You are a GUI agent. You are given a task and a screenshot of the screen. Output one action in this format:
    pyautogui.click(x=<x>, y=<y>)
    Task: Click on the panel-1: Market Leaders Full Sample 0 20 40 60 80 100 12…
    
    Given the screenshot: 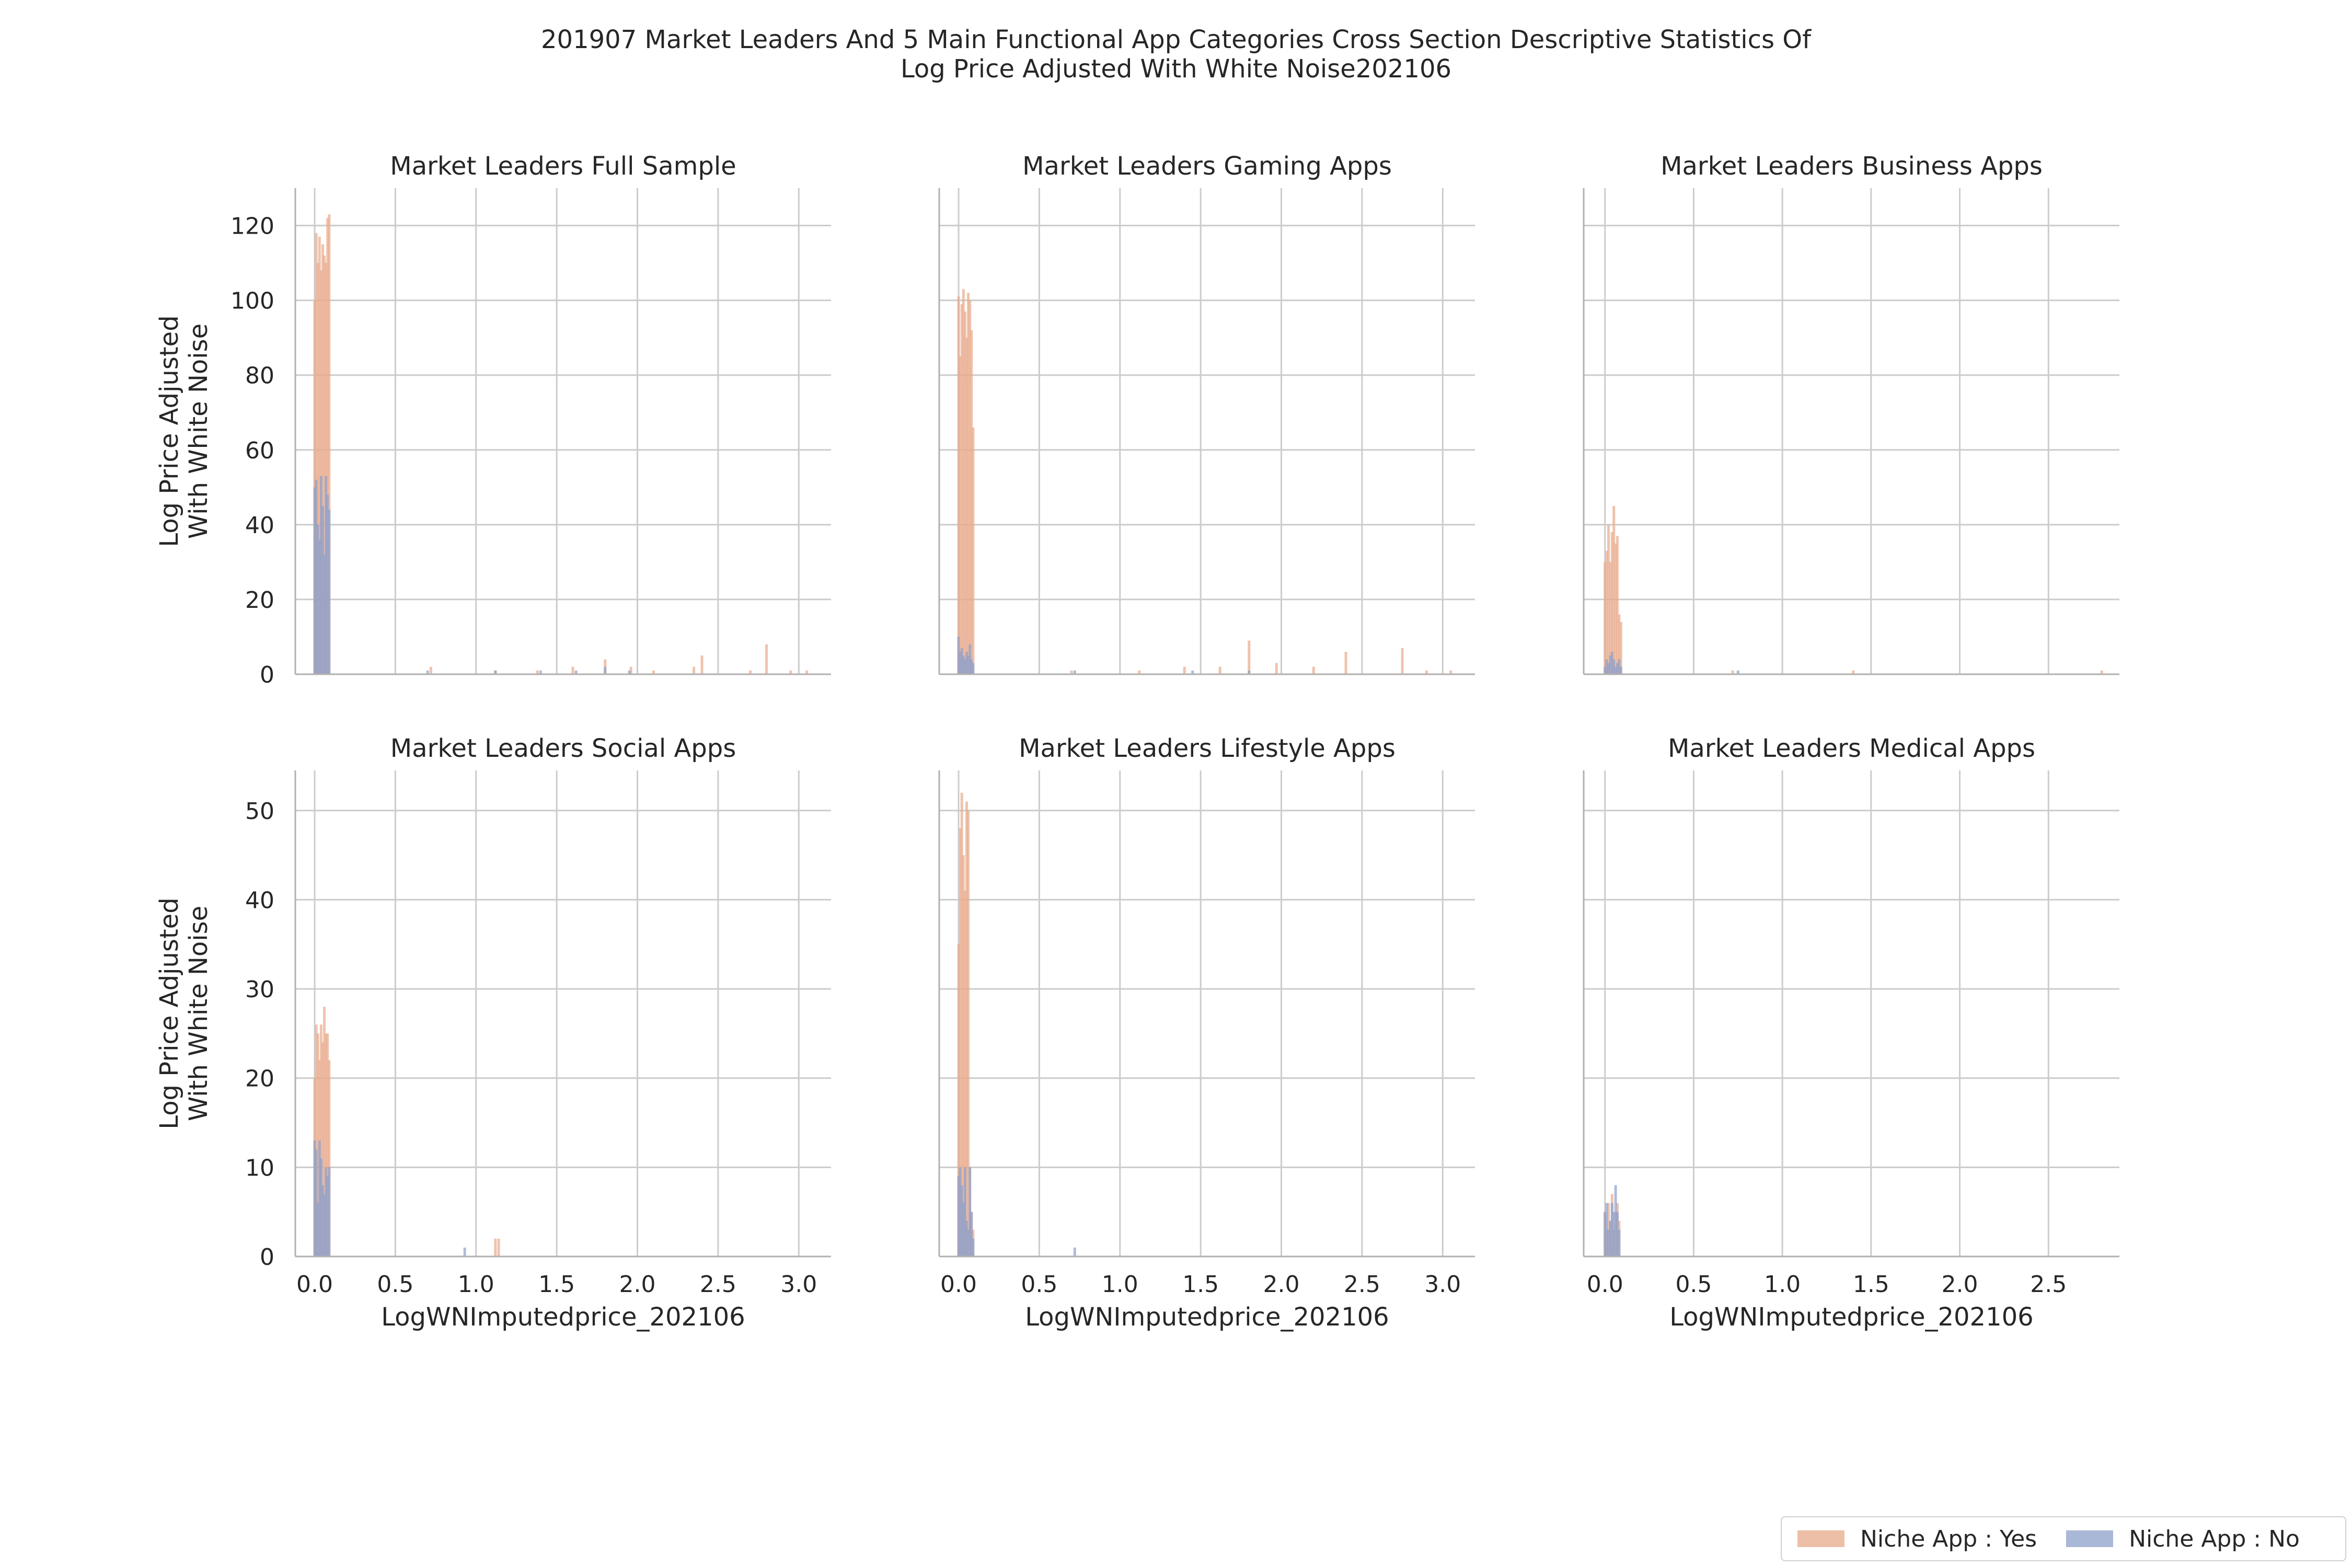 What is the action you would take?
    pyautogui.click(x=493, y=420)
    